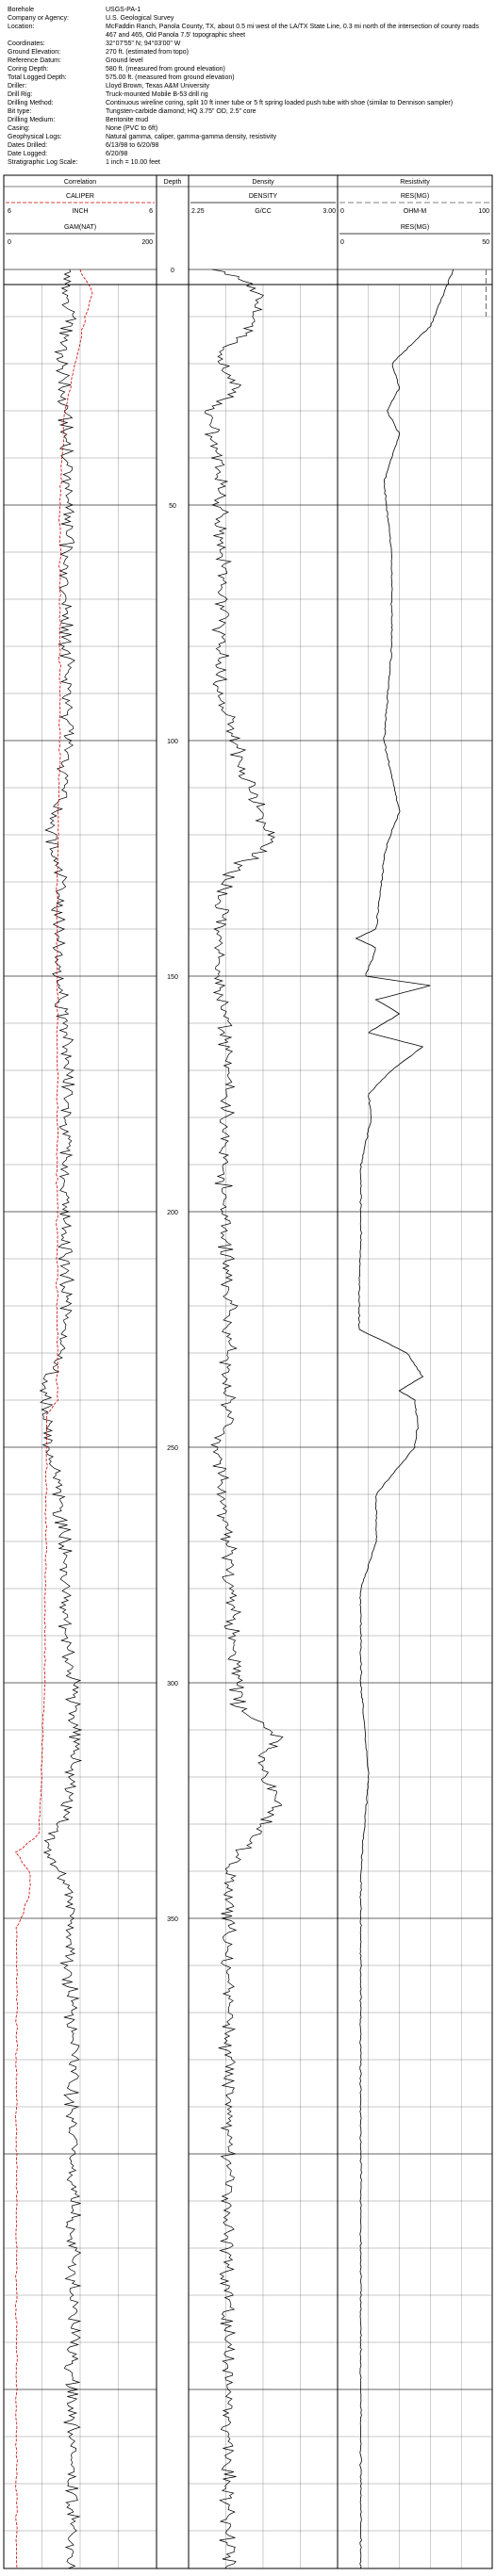 This screenshot has height=2576, width=496. What do you see at coordinates (132, 128) in the screenshot?
I see `header-value: None (PVC to 6ft)` at bounding box center [132, 128].